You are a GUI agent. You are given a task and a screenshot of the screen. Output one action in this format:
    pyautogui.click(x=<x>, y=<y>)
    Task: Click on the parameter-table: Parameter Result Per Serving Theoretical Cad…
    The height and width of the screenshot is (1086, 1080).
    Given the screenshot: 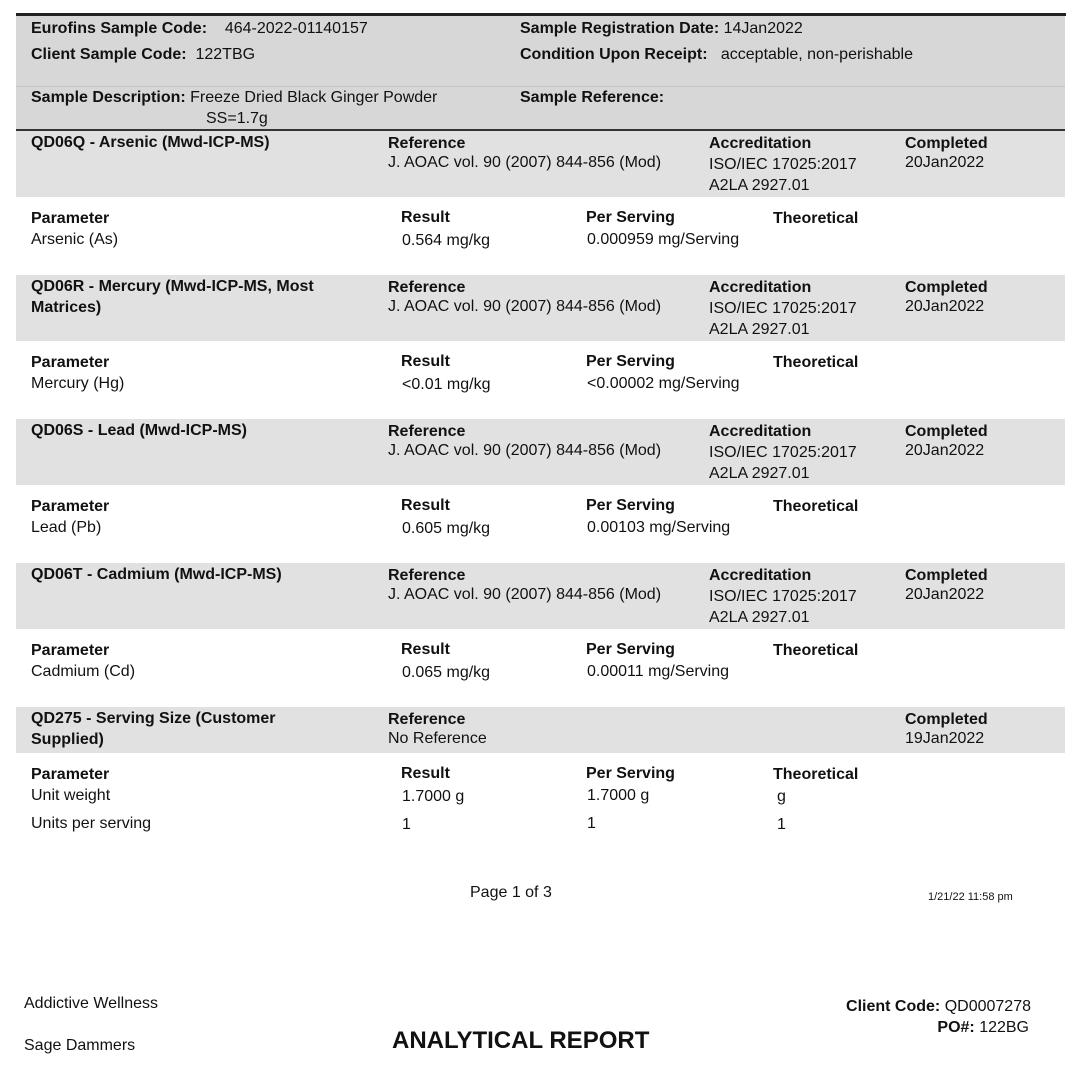 What is the action you would take?
    pyautogui.click(x=540, y=668)
    